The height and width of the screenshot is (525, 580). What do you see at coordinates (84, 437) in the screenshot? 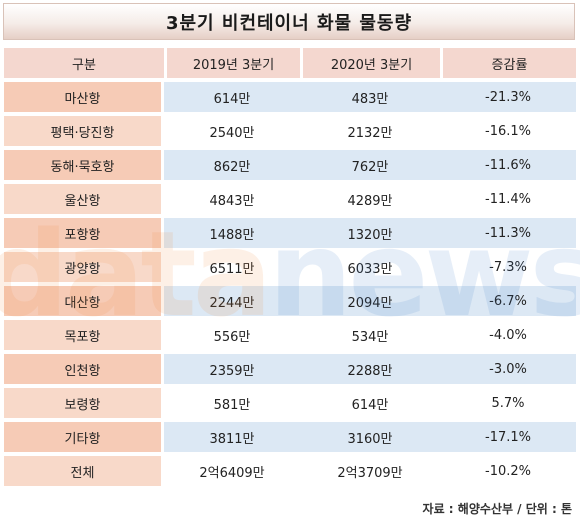
I see `port-name-cell: 기타항` at bounding box center [84, 437].